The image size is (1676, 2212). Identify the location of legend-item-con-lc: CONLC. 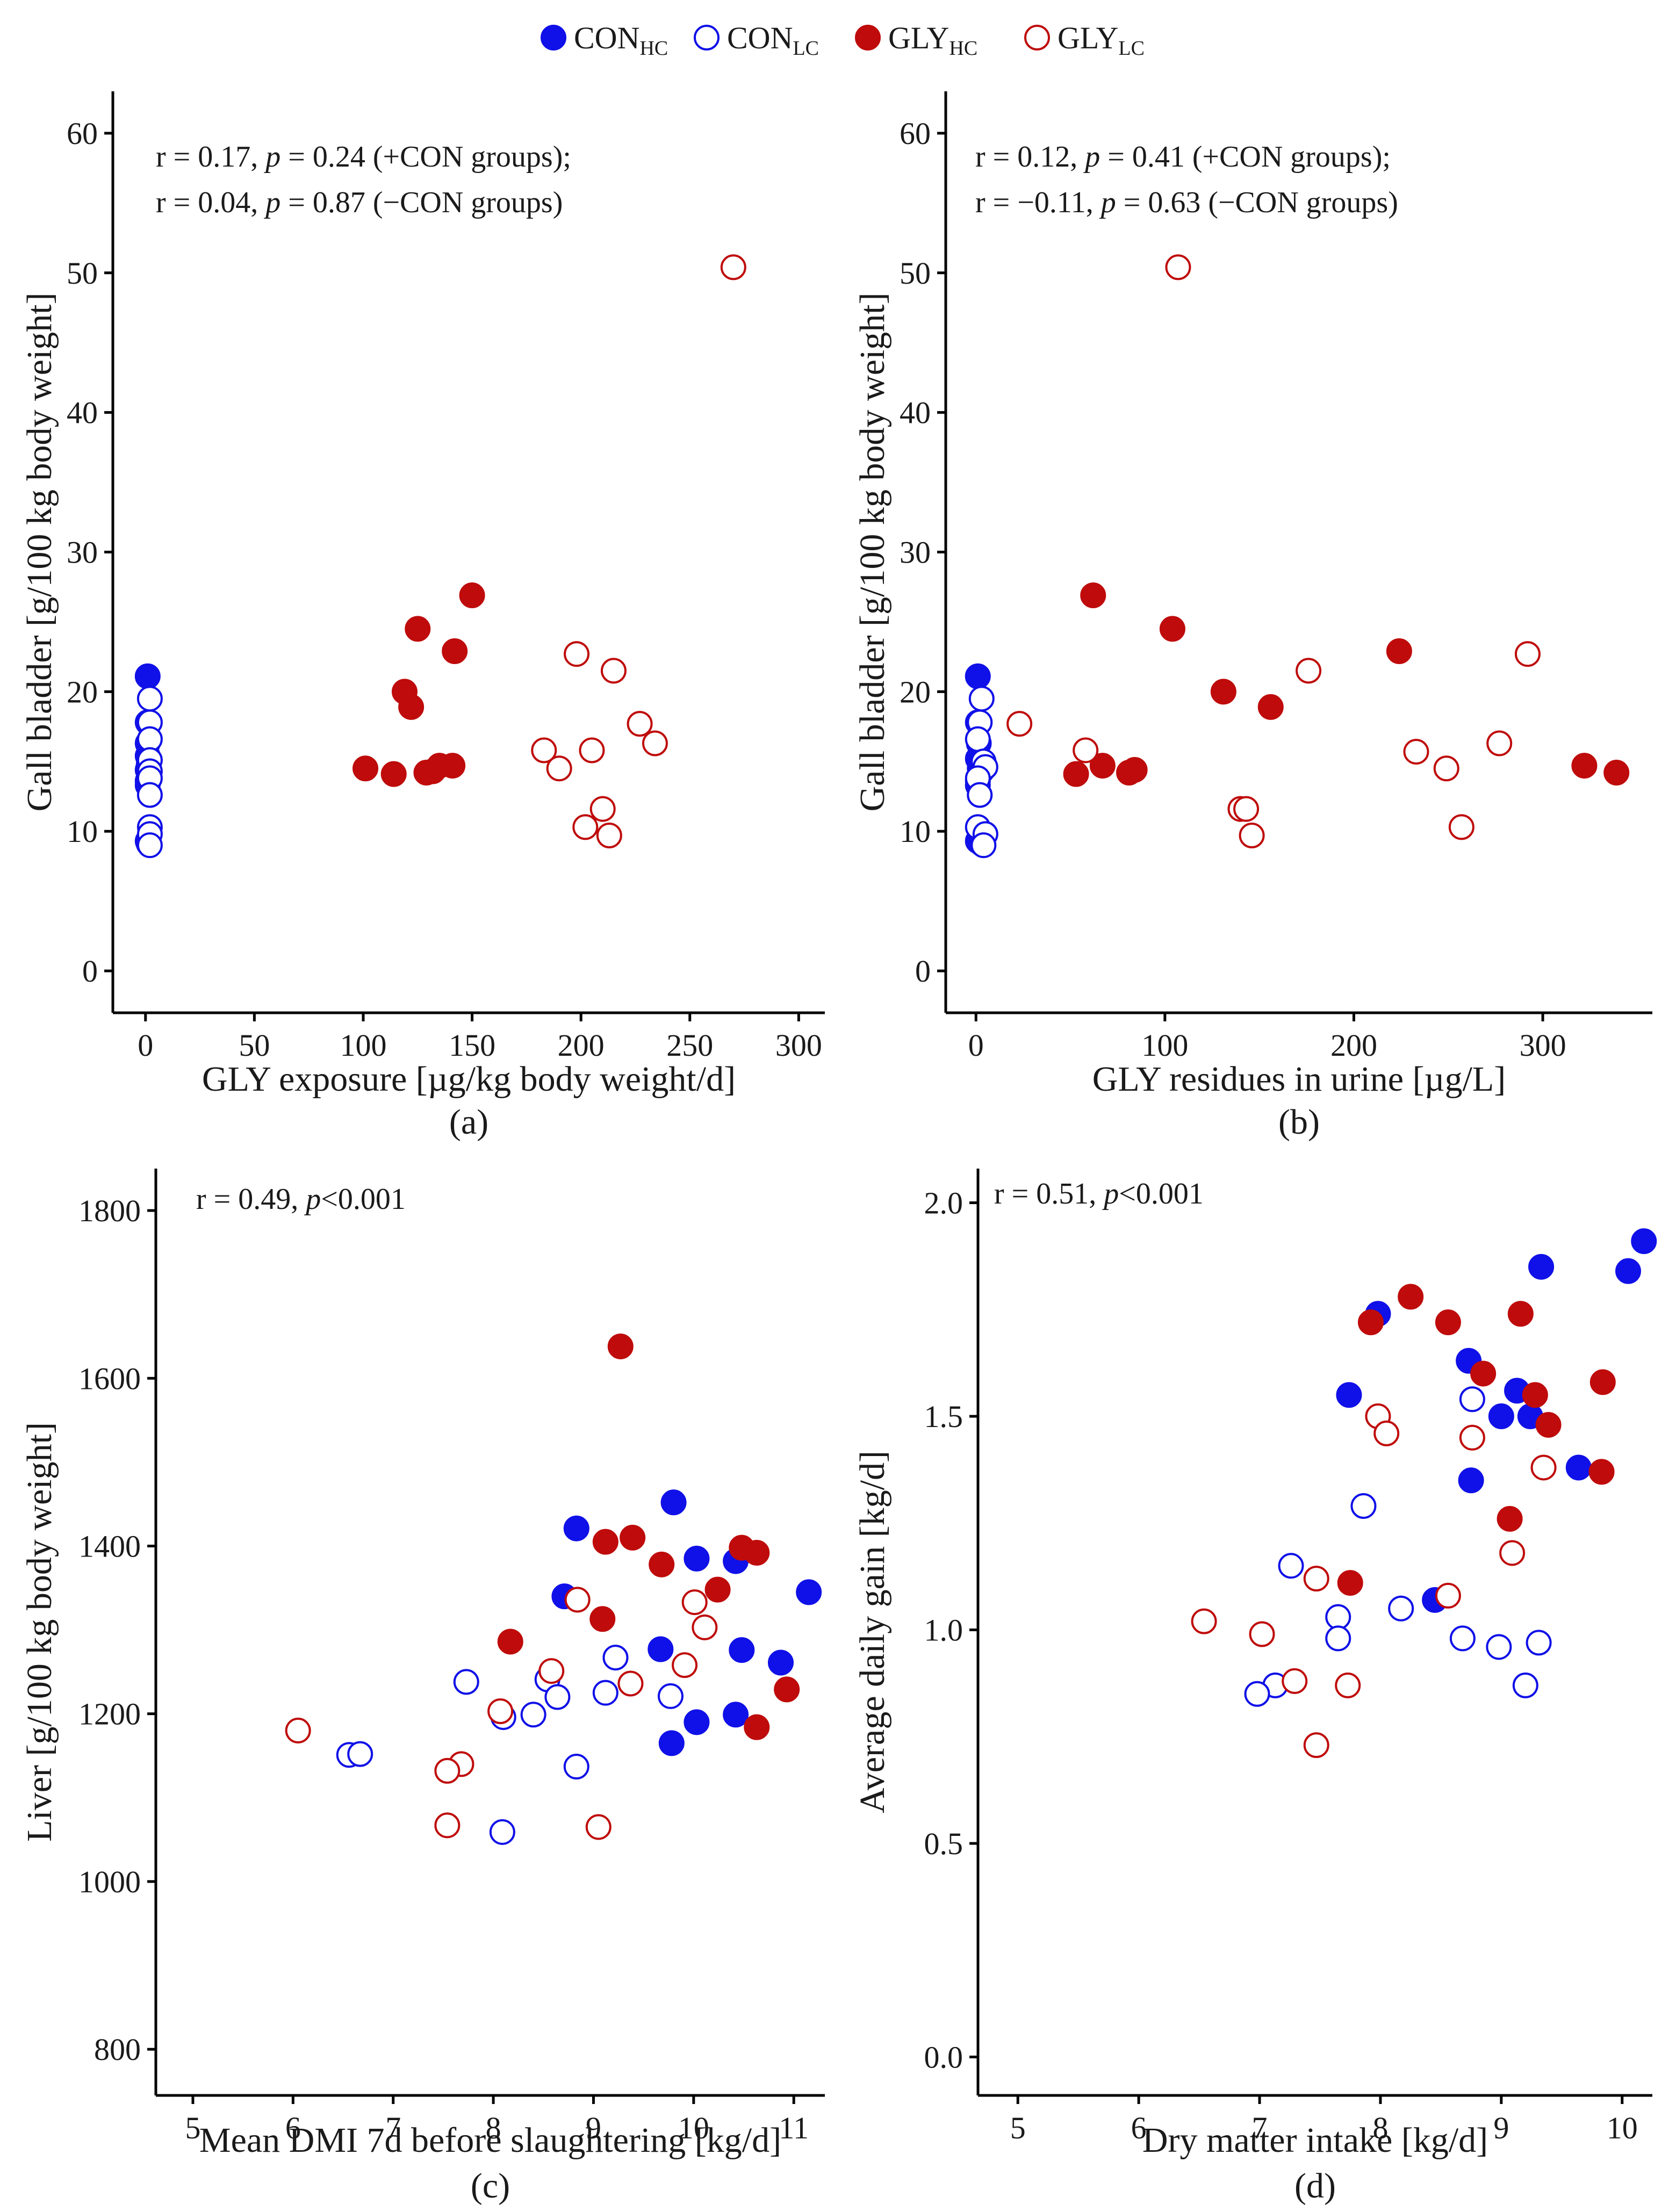
(756, 40).